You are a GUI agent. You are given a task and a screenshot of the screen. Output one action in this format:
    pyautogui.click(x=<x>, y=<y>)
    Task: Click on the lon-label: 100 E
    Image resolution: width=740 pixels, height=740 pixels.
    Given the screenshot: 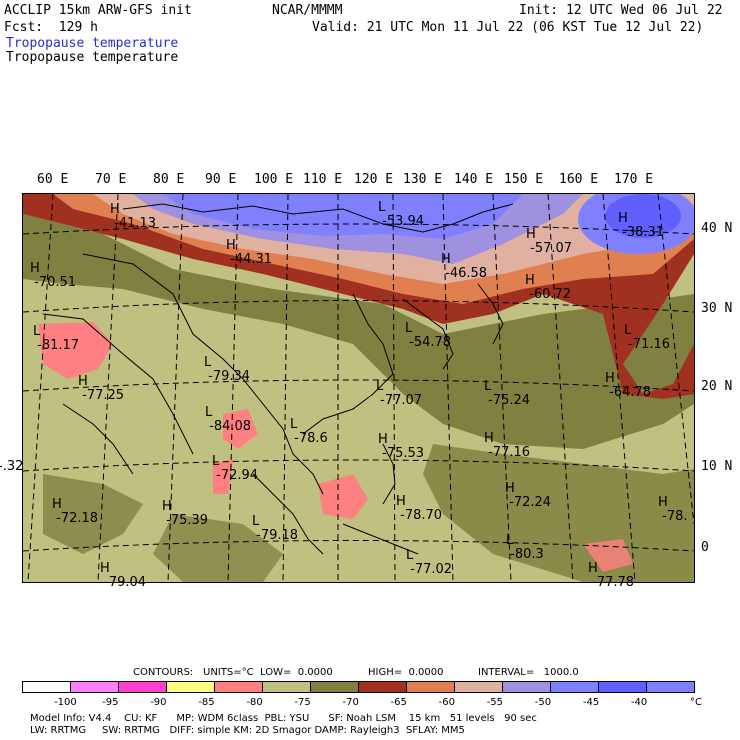 What is the action you would take?
    pyautogui.click(x=274, y=179)
    